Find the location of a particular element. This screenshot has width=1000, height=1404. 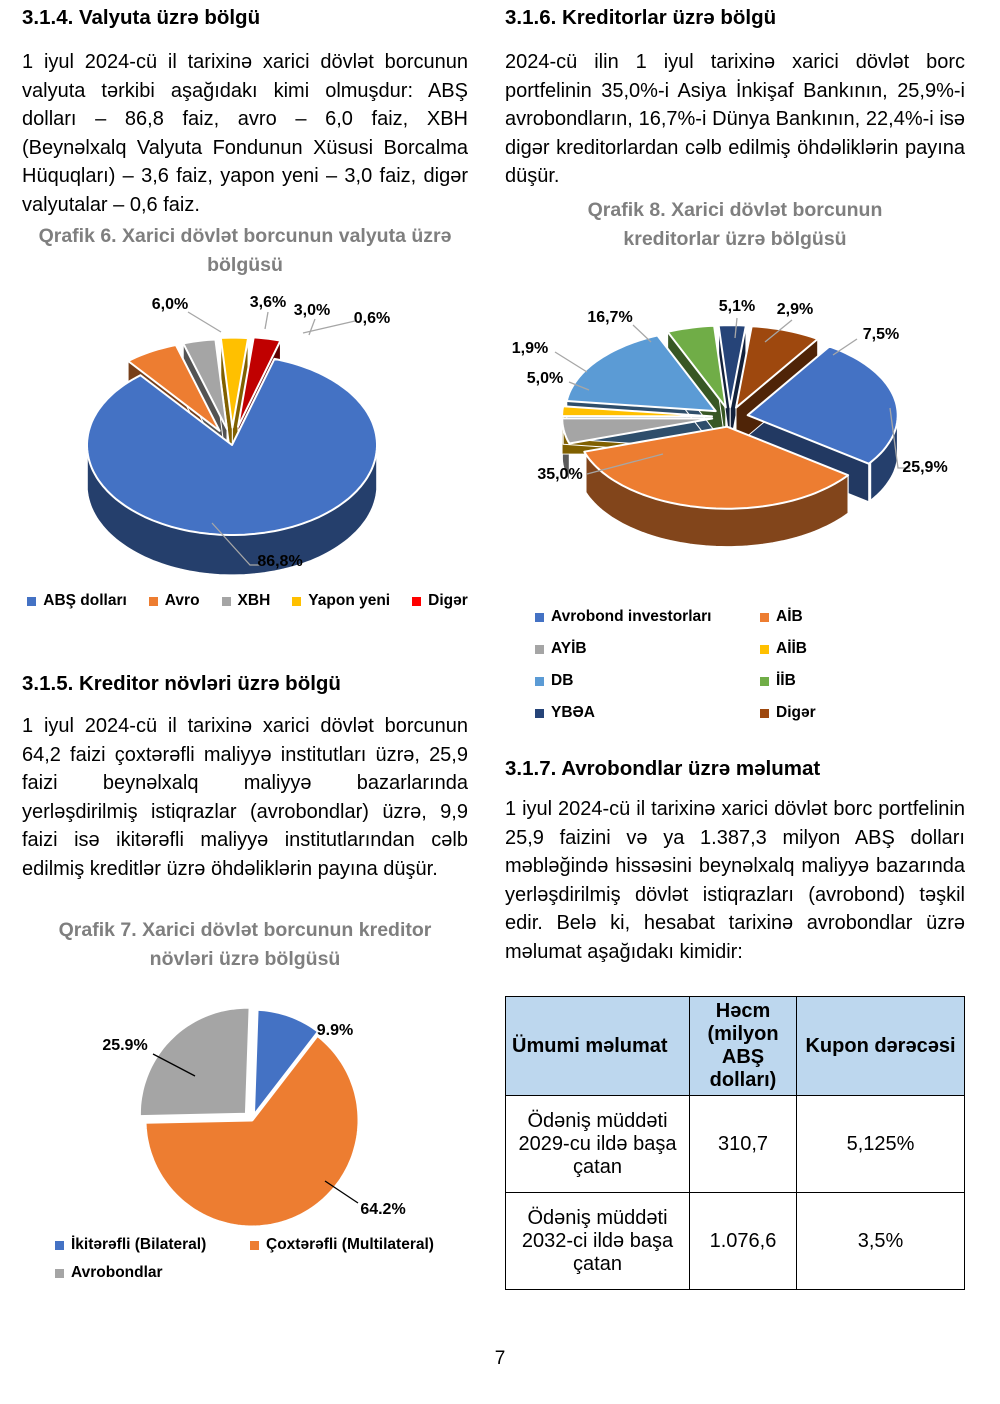

pie-data-label: 5,0% is located at coordinates (545, 378).